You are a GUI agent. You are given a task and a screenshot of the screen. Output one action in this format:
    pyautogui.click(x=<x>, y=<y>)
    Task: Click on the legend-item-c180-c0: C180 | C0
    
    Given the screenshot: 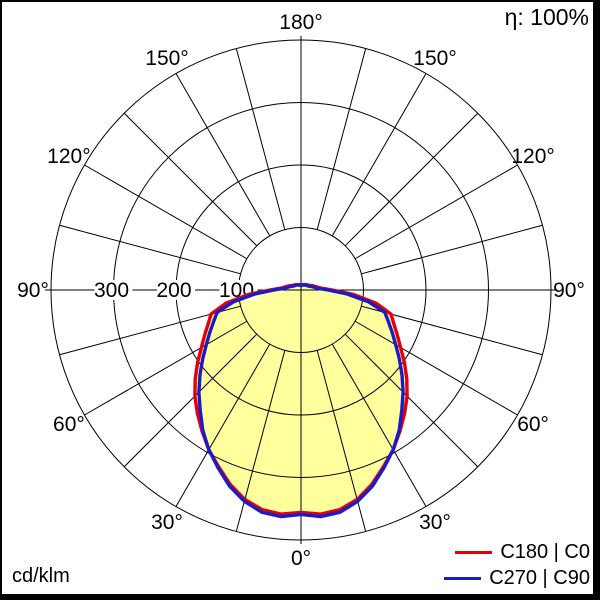 What is the action you would take?
    pyautogui.click(x=522, y=552)
    